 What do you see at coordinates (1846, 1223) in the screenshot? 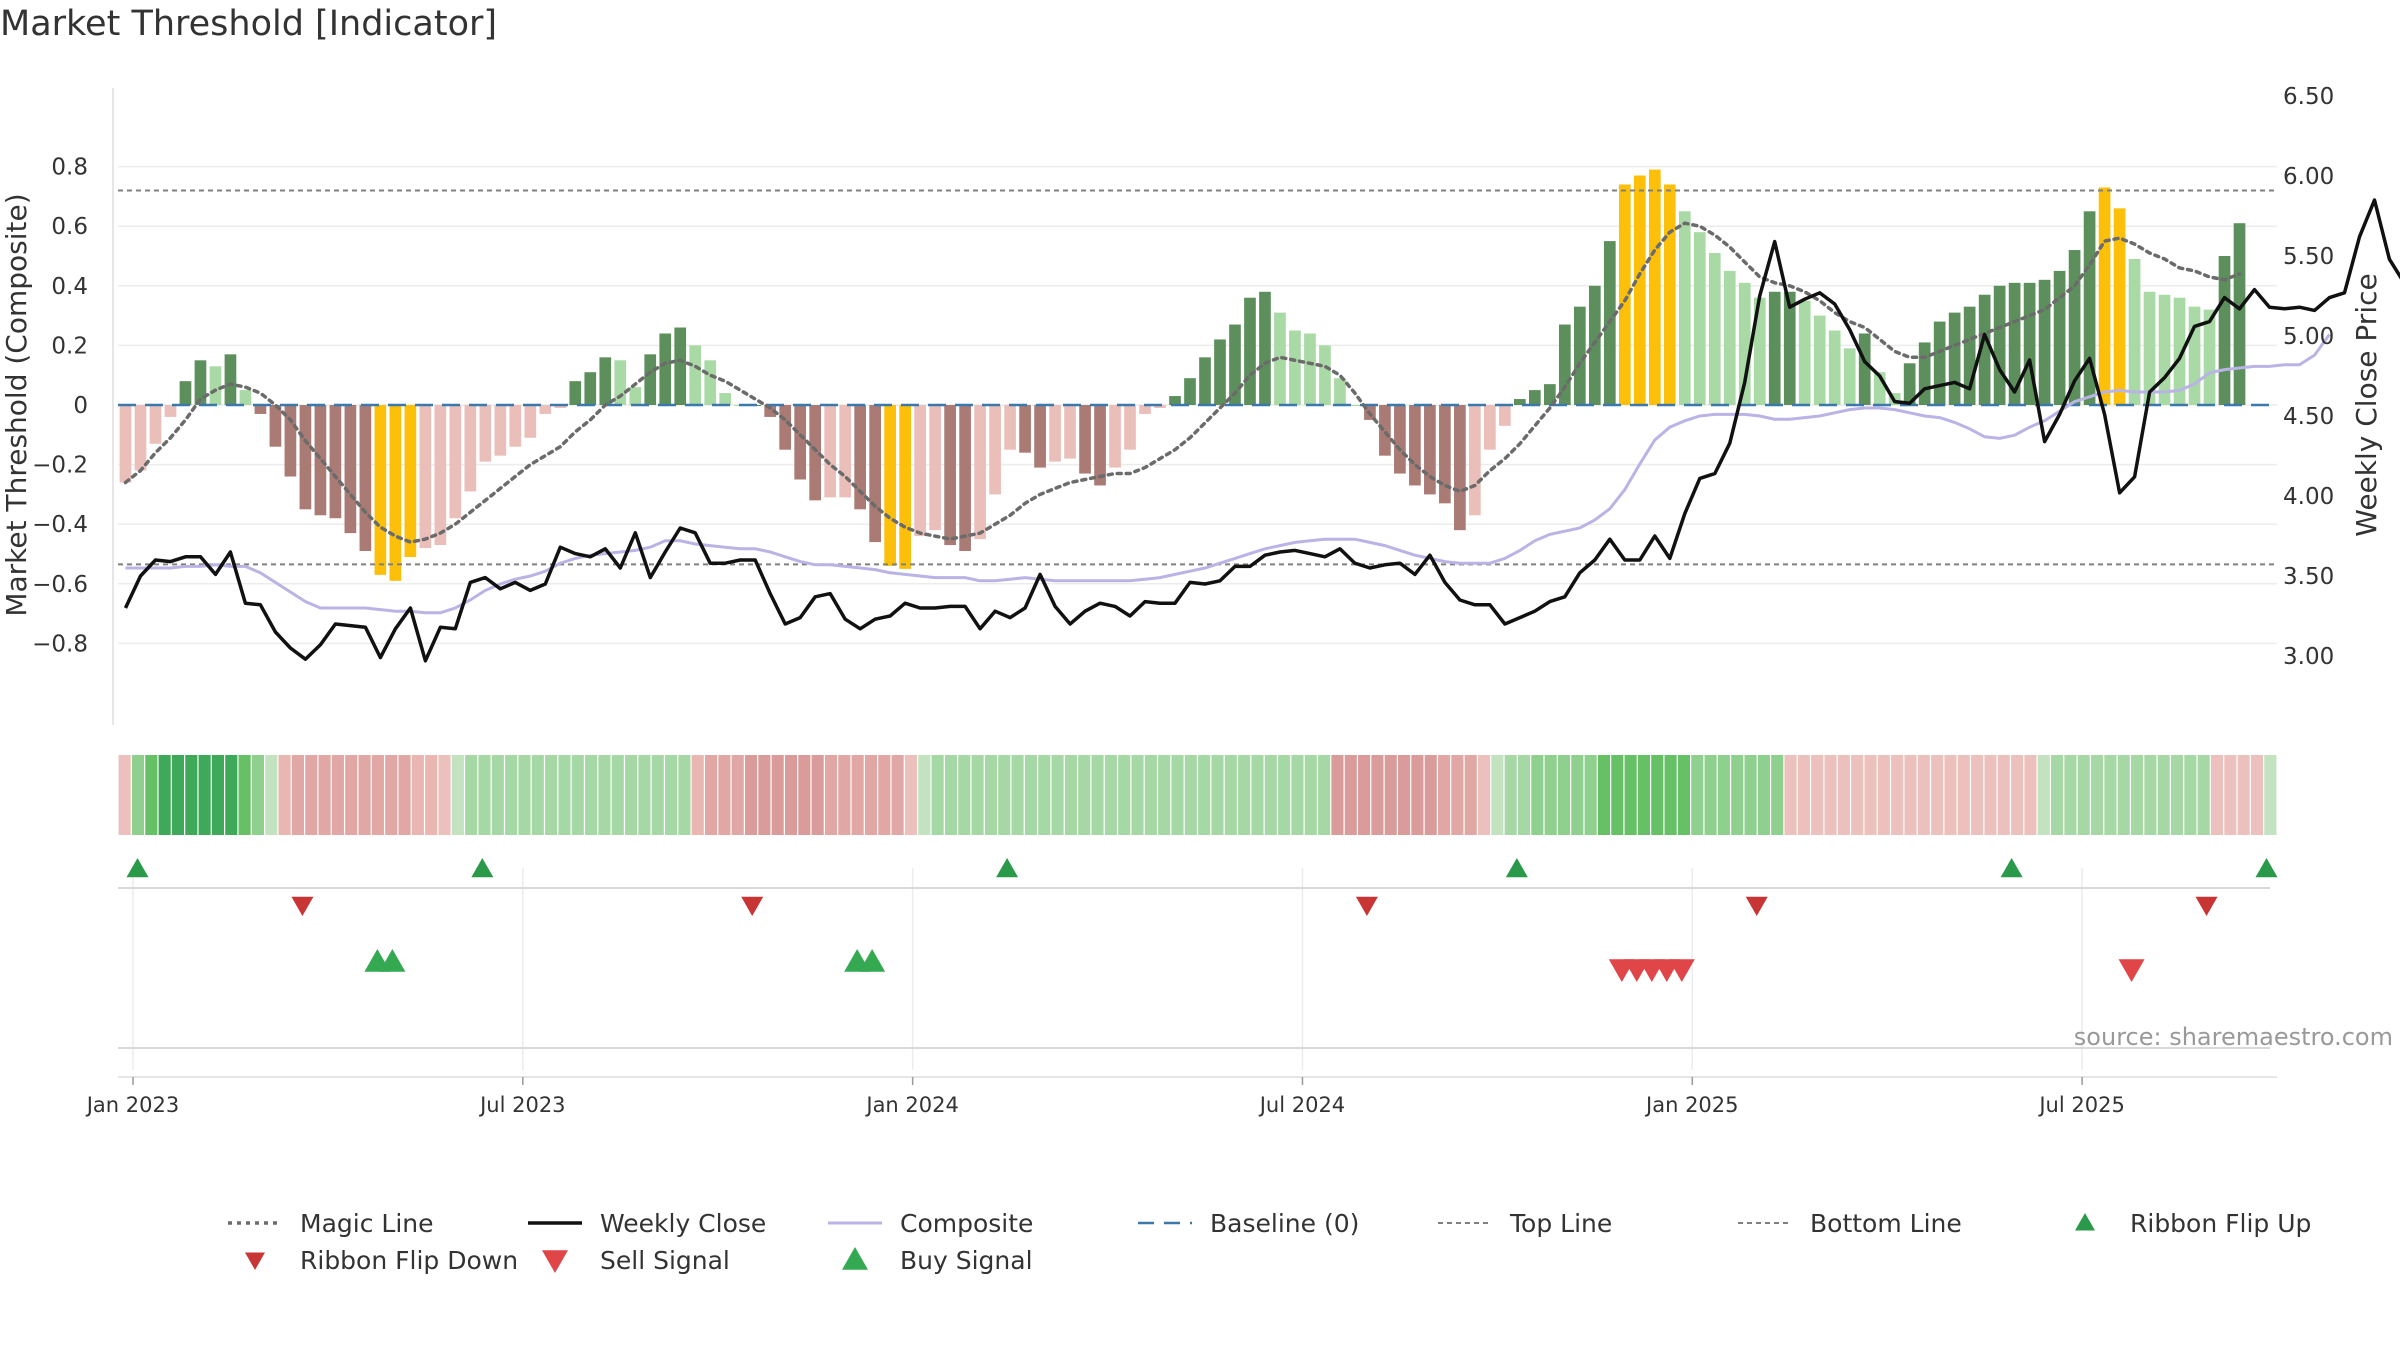
I see `legend-item-bottom: Bottom Line` at bounding box center [1846, 1223].